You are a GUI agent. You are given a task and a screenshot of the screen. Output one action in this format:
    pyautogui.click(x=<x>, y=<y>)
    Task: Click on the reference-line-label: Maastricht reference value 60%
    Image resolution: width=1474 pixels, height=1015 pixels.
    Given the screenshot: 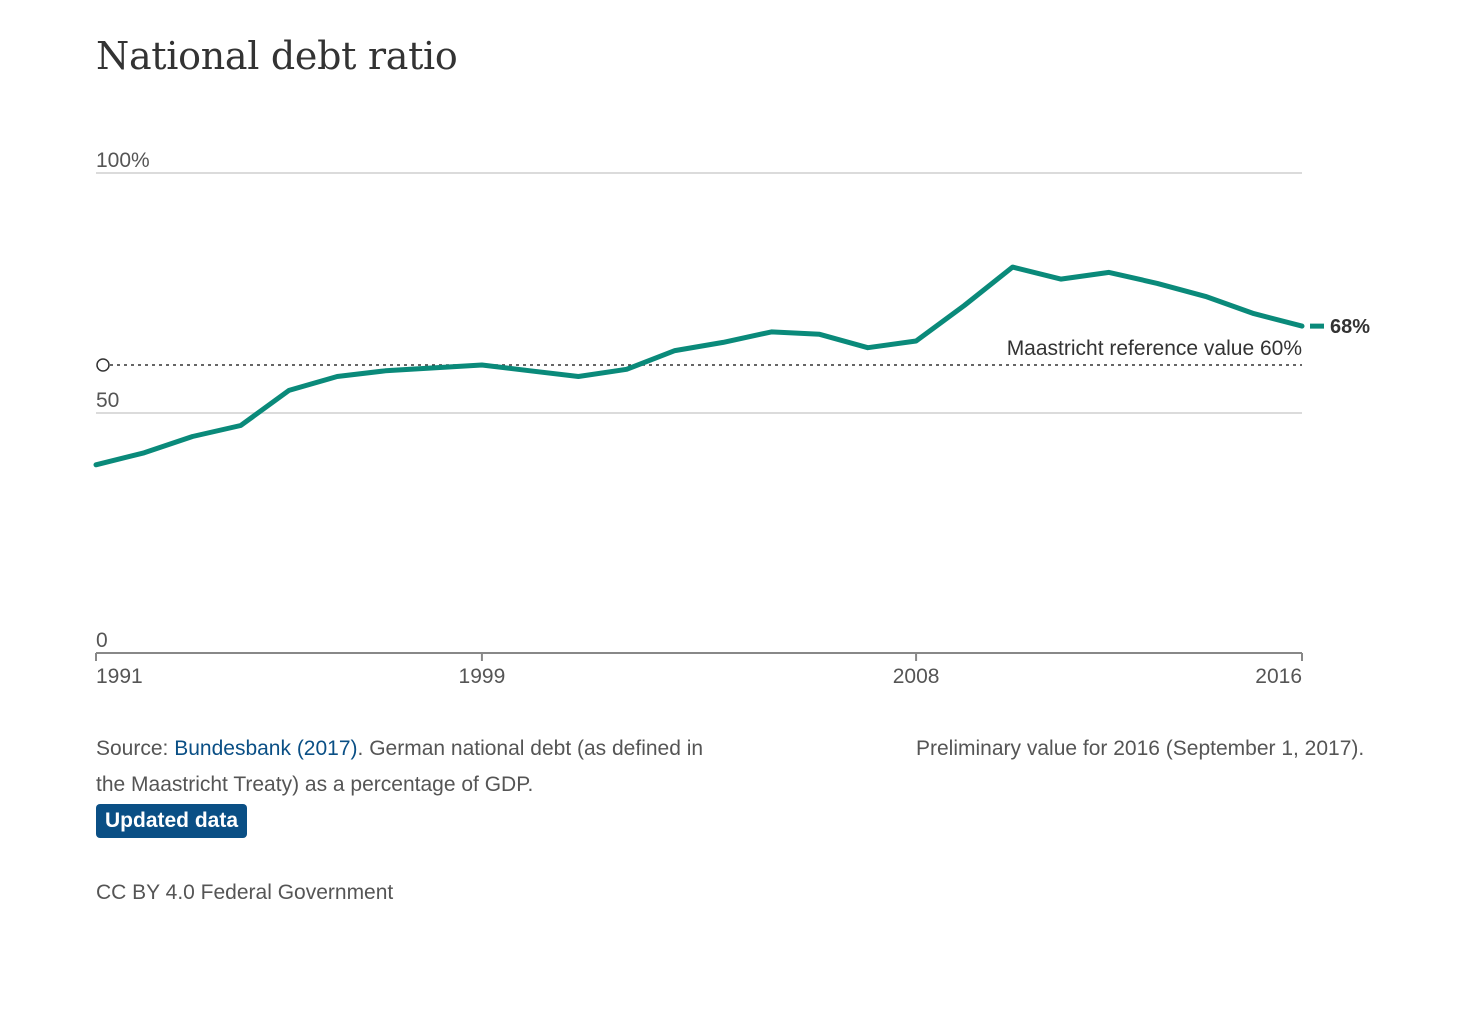 What is the action you would take?
    pyautogui.click(x=1154, y=348)
    